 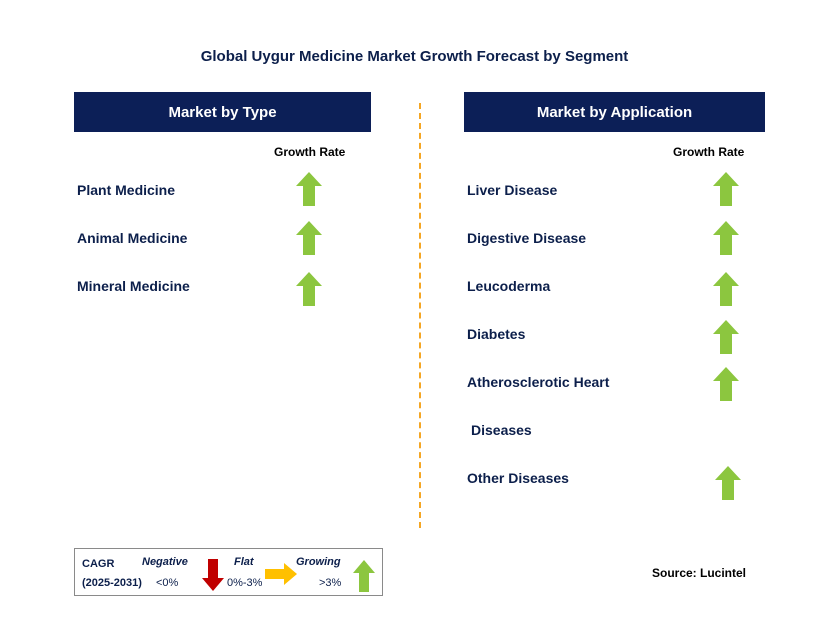 I want to click on application-row-label: Diseases, so click(x=501, y=430).